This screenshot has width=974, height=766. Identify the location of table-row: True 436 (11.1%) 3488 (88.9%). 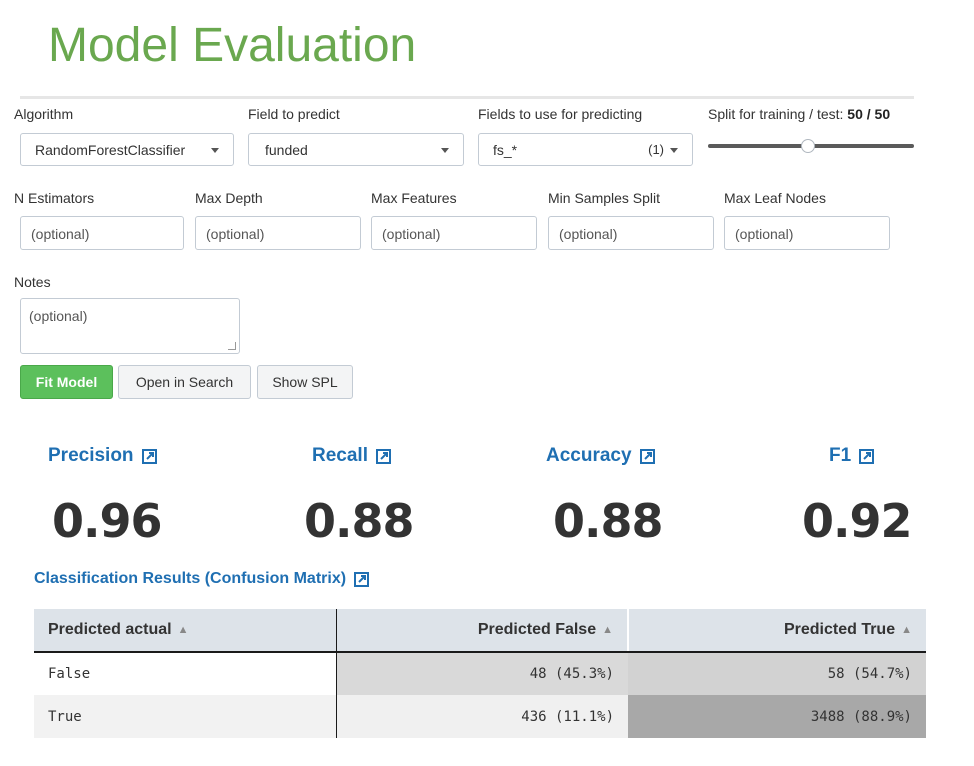
(480, 716).